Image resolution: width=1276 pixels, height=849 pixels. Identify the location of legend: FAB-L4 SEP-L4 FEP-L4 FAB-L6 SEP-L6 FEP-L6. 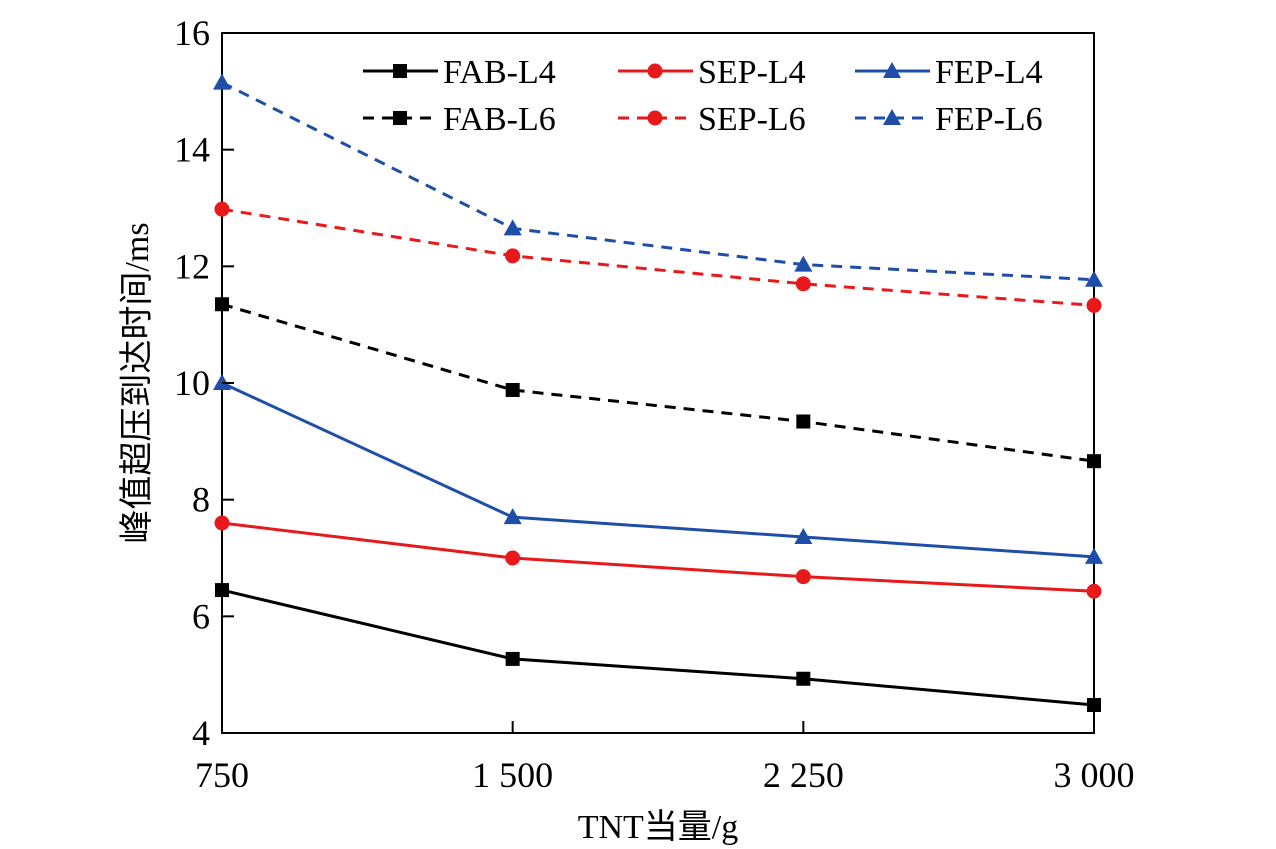
(703, 96).